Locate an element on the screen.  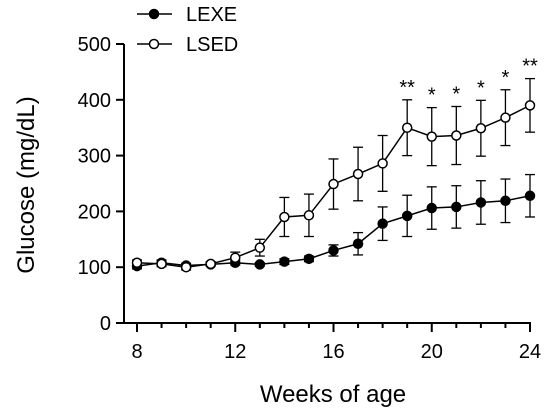
x-tick-label: 24 is located at coordinates (530, 352).